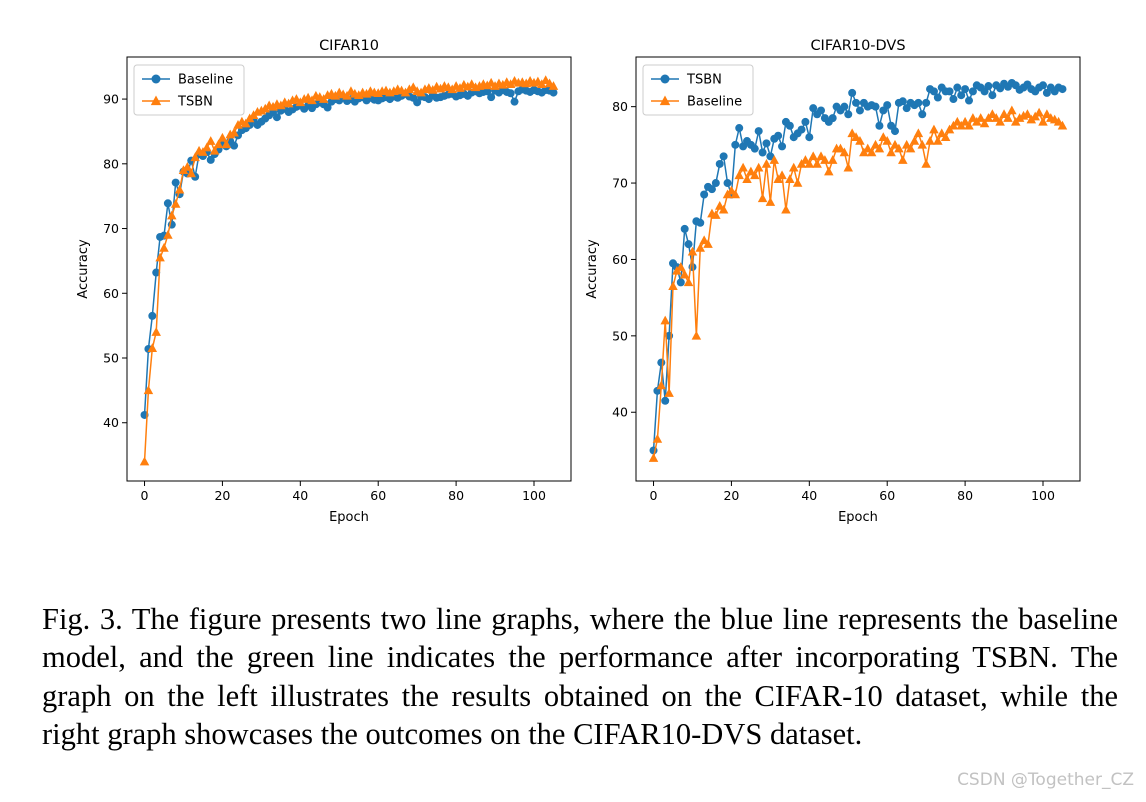 The image size is (1146, 802). Describe the element at coordinates (111, 163) in the screenshot. I see `y-tick-label: 80` at that location.